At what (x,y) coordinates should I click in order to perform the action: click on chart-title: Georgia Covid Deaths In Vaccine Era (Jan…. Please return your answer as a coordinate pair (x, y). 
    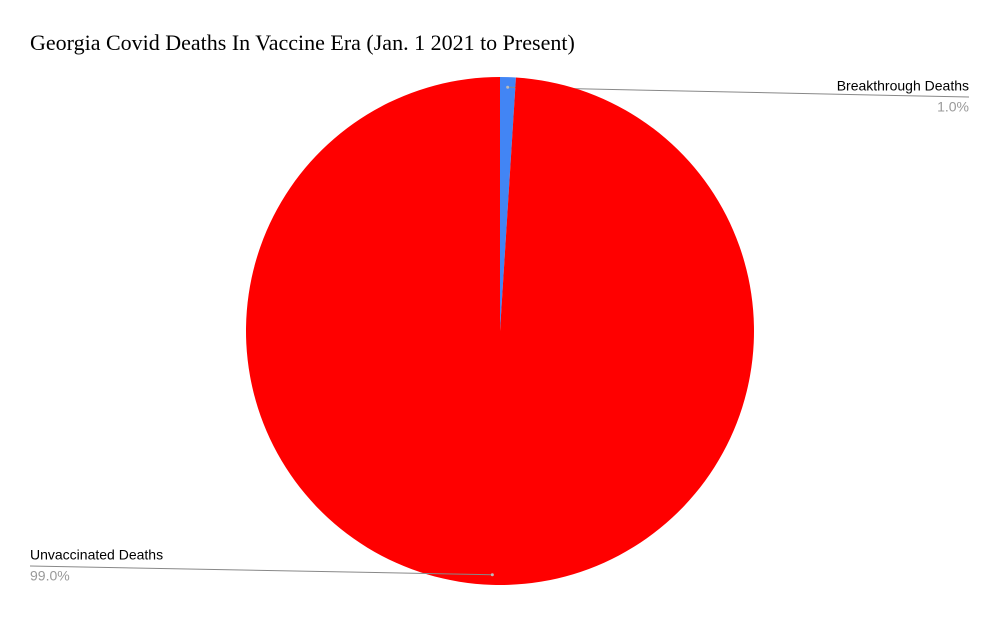
    Looking at the image, I should click on (302, 42).